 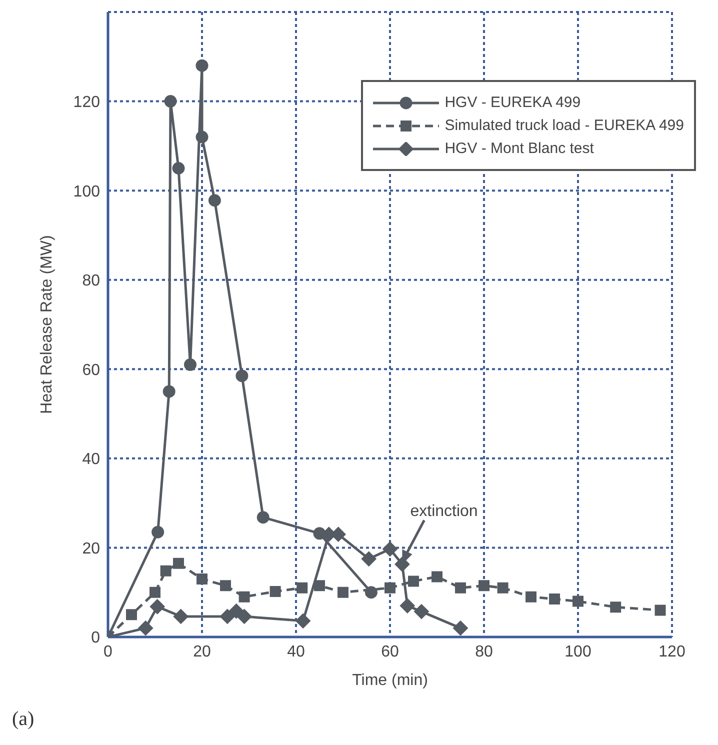 What do you see at coordinates (91, 459) in the screenshot?
I see `y-tick-label: 40` at bounding box center [91, 459].